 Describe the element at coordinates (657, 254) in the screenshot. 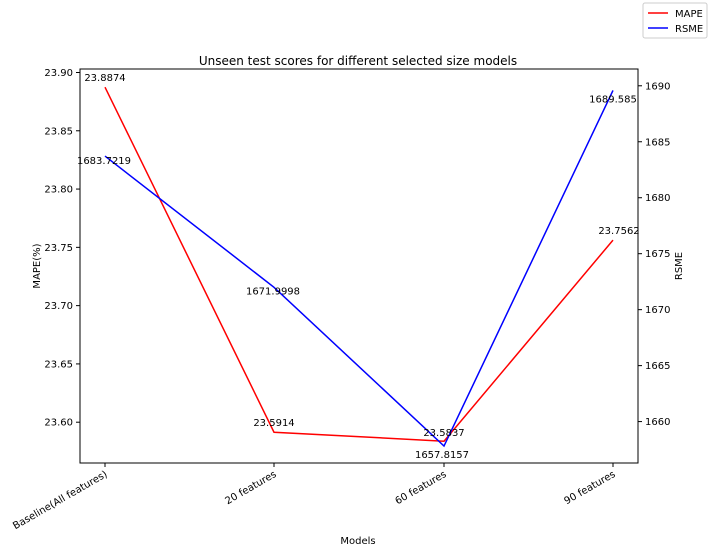

I see `right-tick-label: 1675` at that location.